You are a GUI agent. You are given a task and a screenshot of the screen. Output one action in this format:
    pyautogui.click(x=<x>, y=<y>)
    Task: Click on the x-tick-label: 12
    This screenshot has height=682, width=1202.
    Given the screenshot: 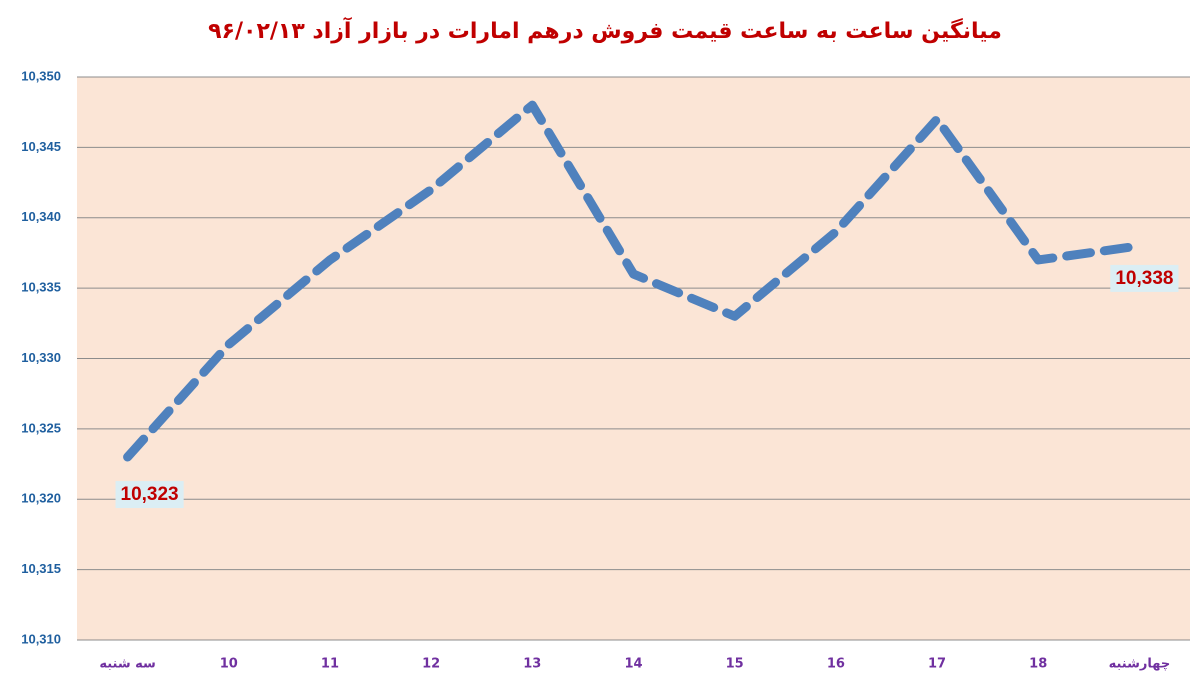 What is the action you would take?
    pyautogui.click(x=431, y=664)
    